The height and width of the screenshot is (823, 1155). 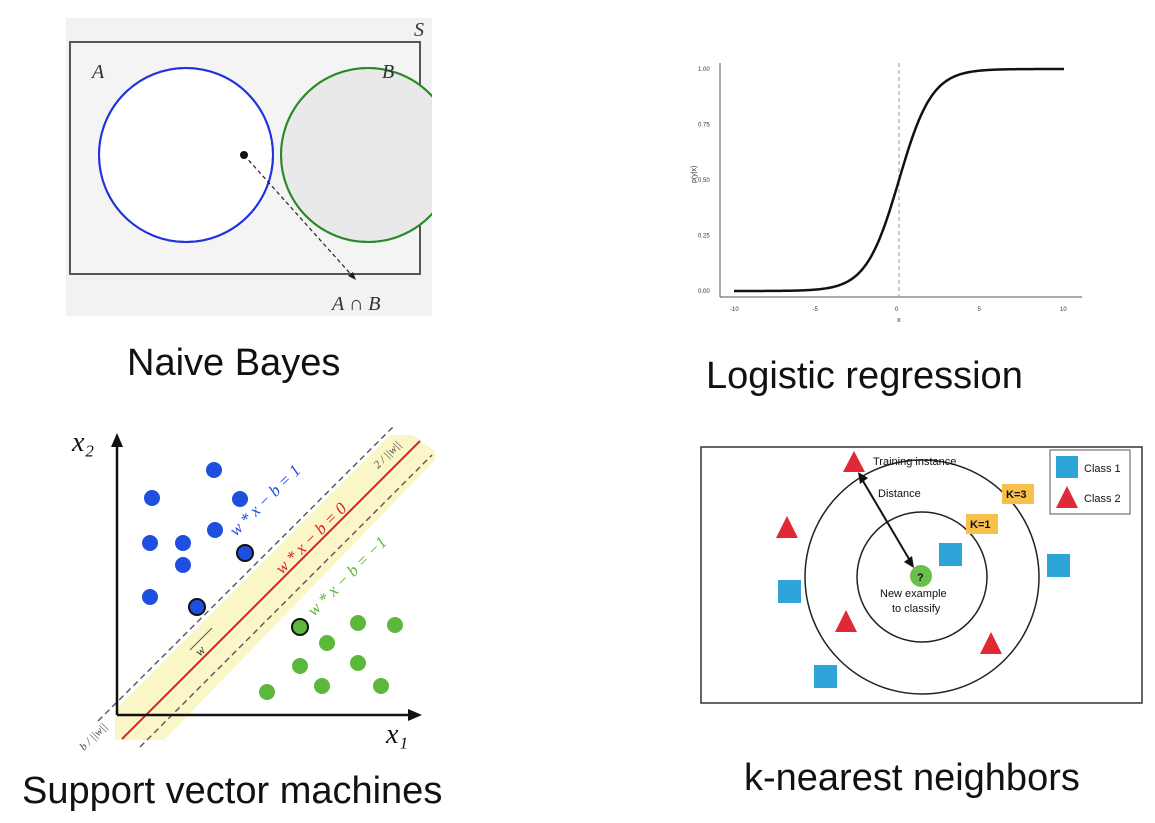 What do you see at coordinates (352, 276) in the screenshot?
I see `arrow-head` at bounding box center [352, 276].